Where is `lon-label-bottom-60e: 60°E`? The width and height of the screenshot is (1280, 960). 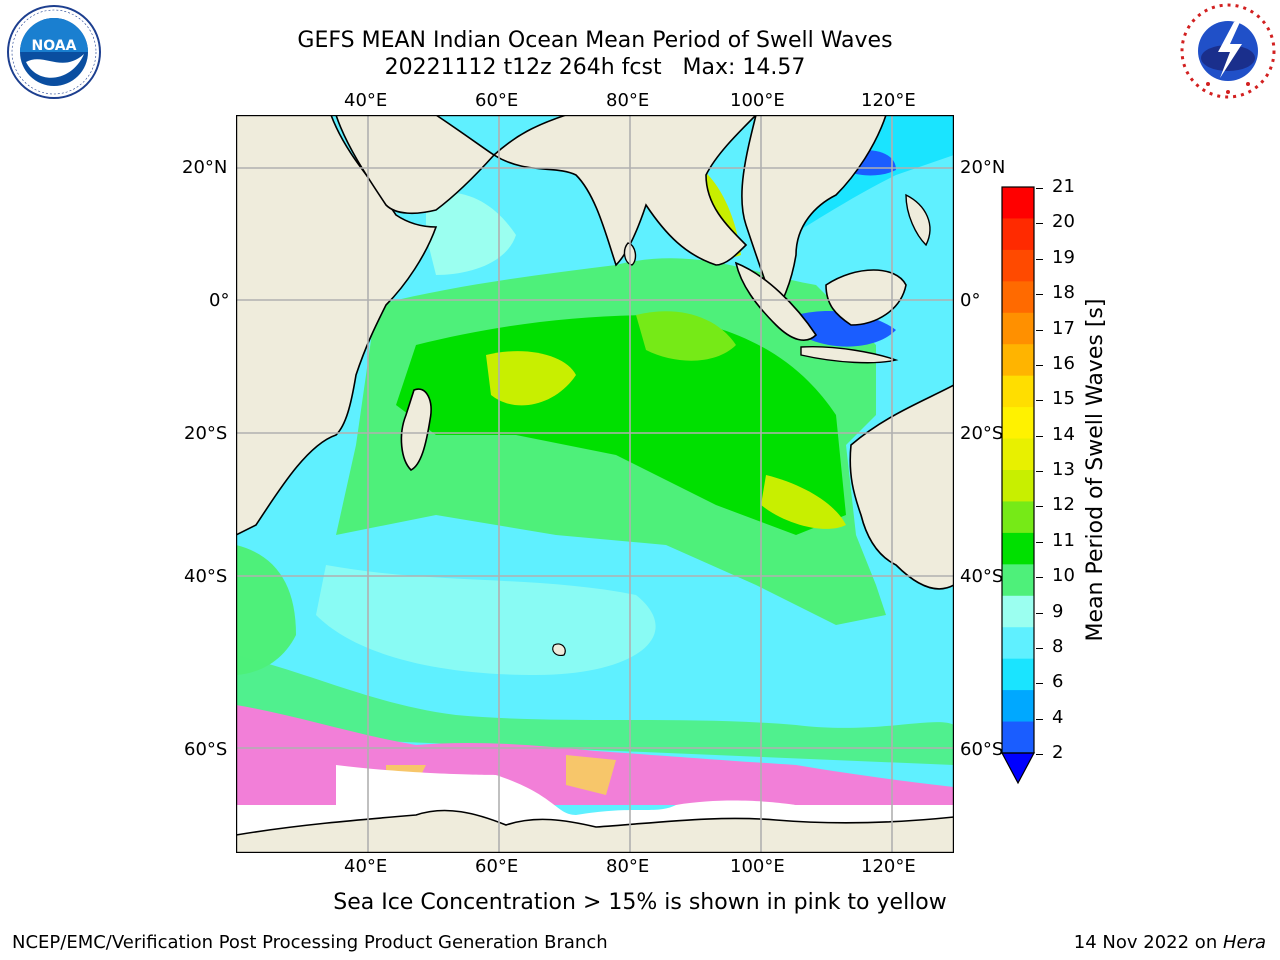
lon-label-bottom-60e: 60°E is located at coordinates (497, 866).